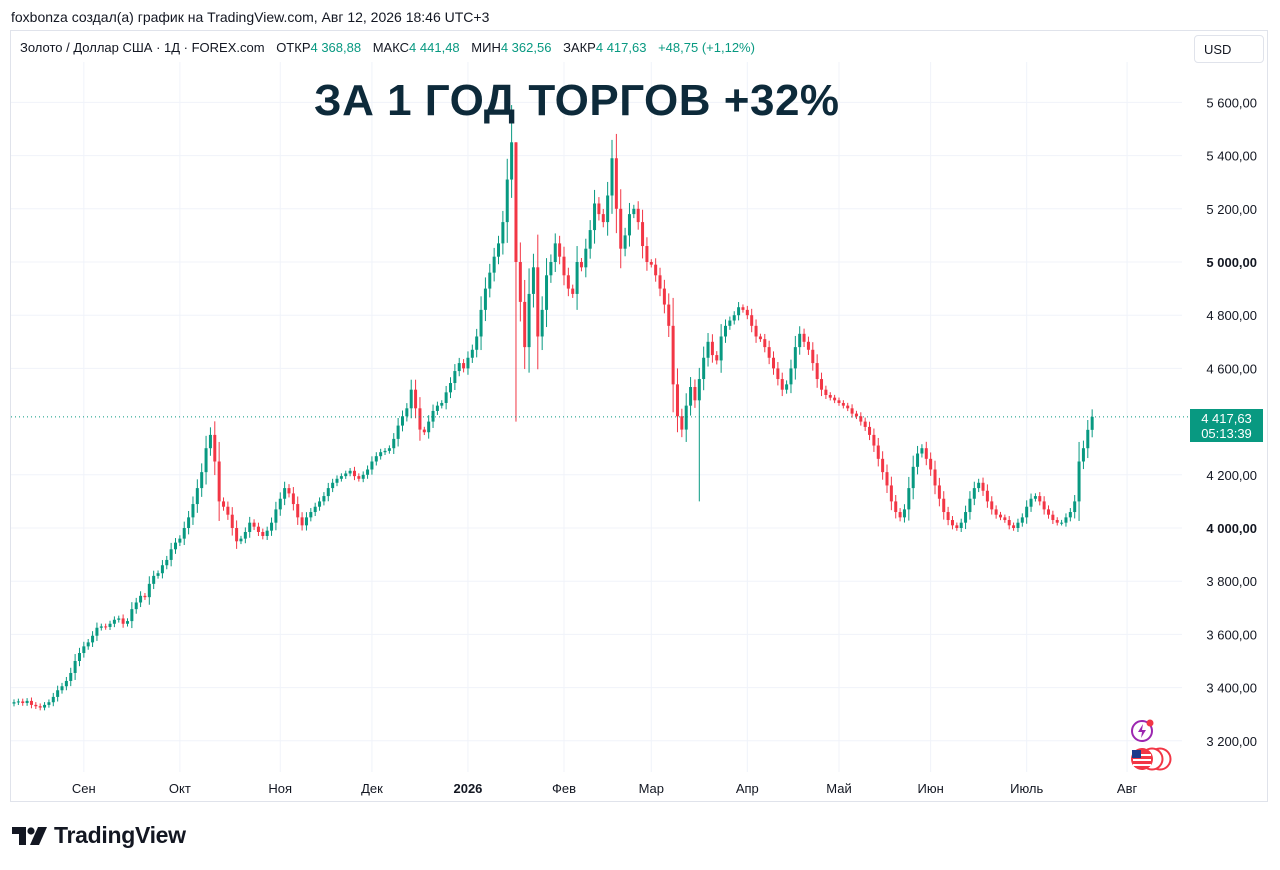 This screenshot has height=870, width=1280. I want to click on tradingview-brand: TradingView, so click(99, 835).